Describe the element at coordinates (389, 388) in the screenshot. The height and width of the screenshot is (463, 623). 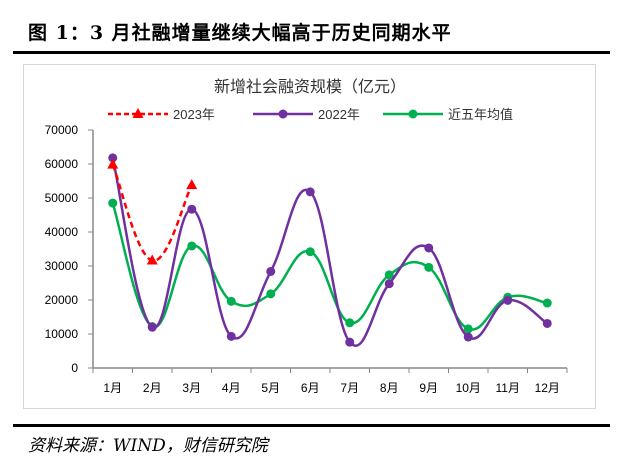
I see `x-tick-label: 8月` at that location.